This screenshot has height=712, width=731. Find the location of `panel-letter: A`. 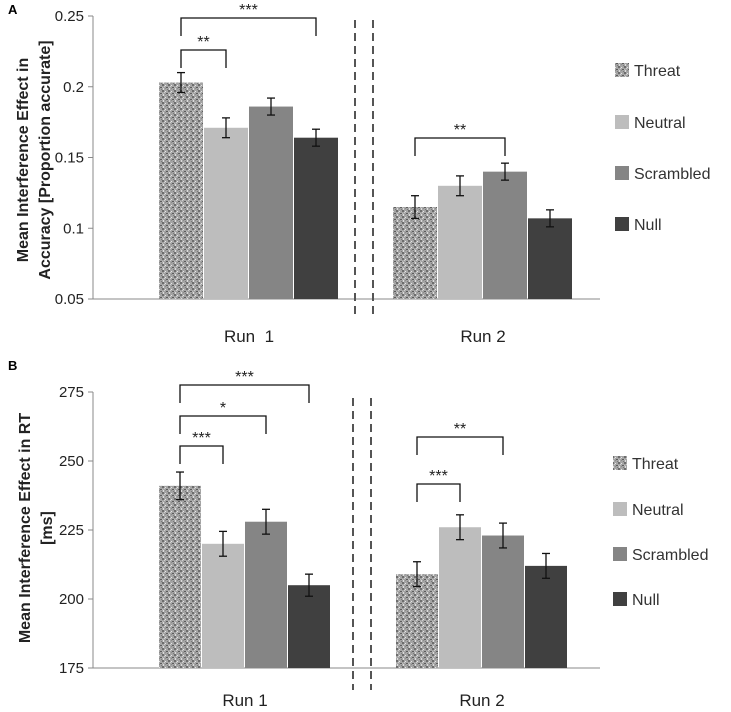

panel-letter: A is located at coordinates (13, 9).